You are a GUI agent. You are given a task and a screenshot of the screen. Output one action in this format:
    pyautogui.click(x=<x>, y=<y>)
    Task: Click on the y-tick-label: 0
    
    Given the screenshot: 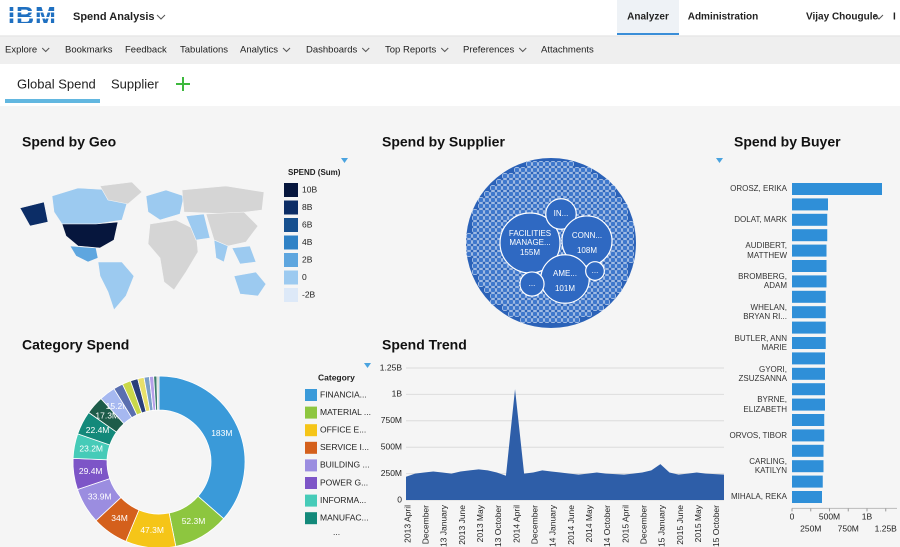 What is the action you would take?
    pyautogui.click(x=399, y=499)
    